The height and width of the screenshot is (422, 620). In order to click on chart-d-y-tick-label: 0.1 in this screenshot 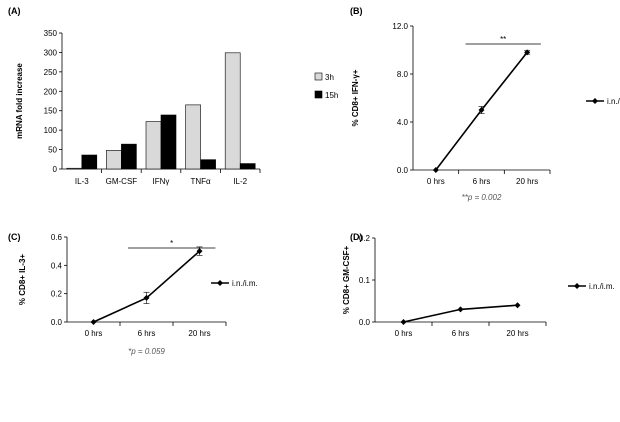, I will do `click(365, 280)`.